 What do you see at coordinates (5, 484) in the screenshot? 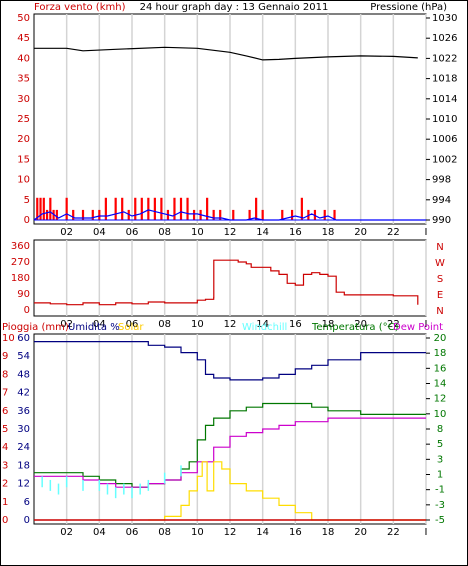
I see `rain-tick-label: 2` at bounding box center [5, 484].